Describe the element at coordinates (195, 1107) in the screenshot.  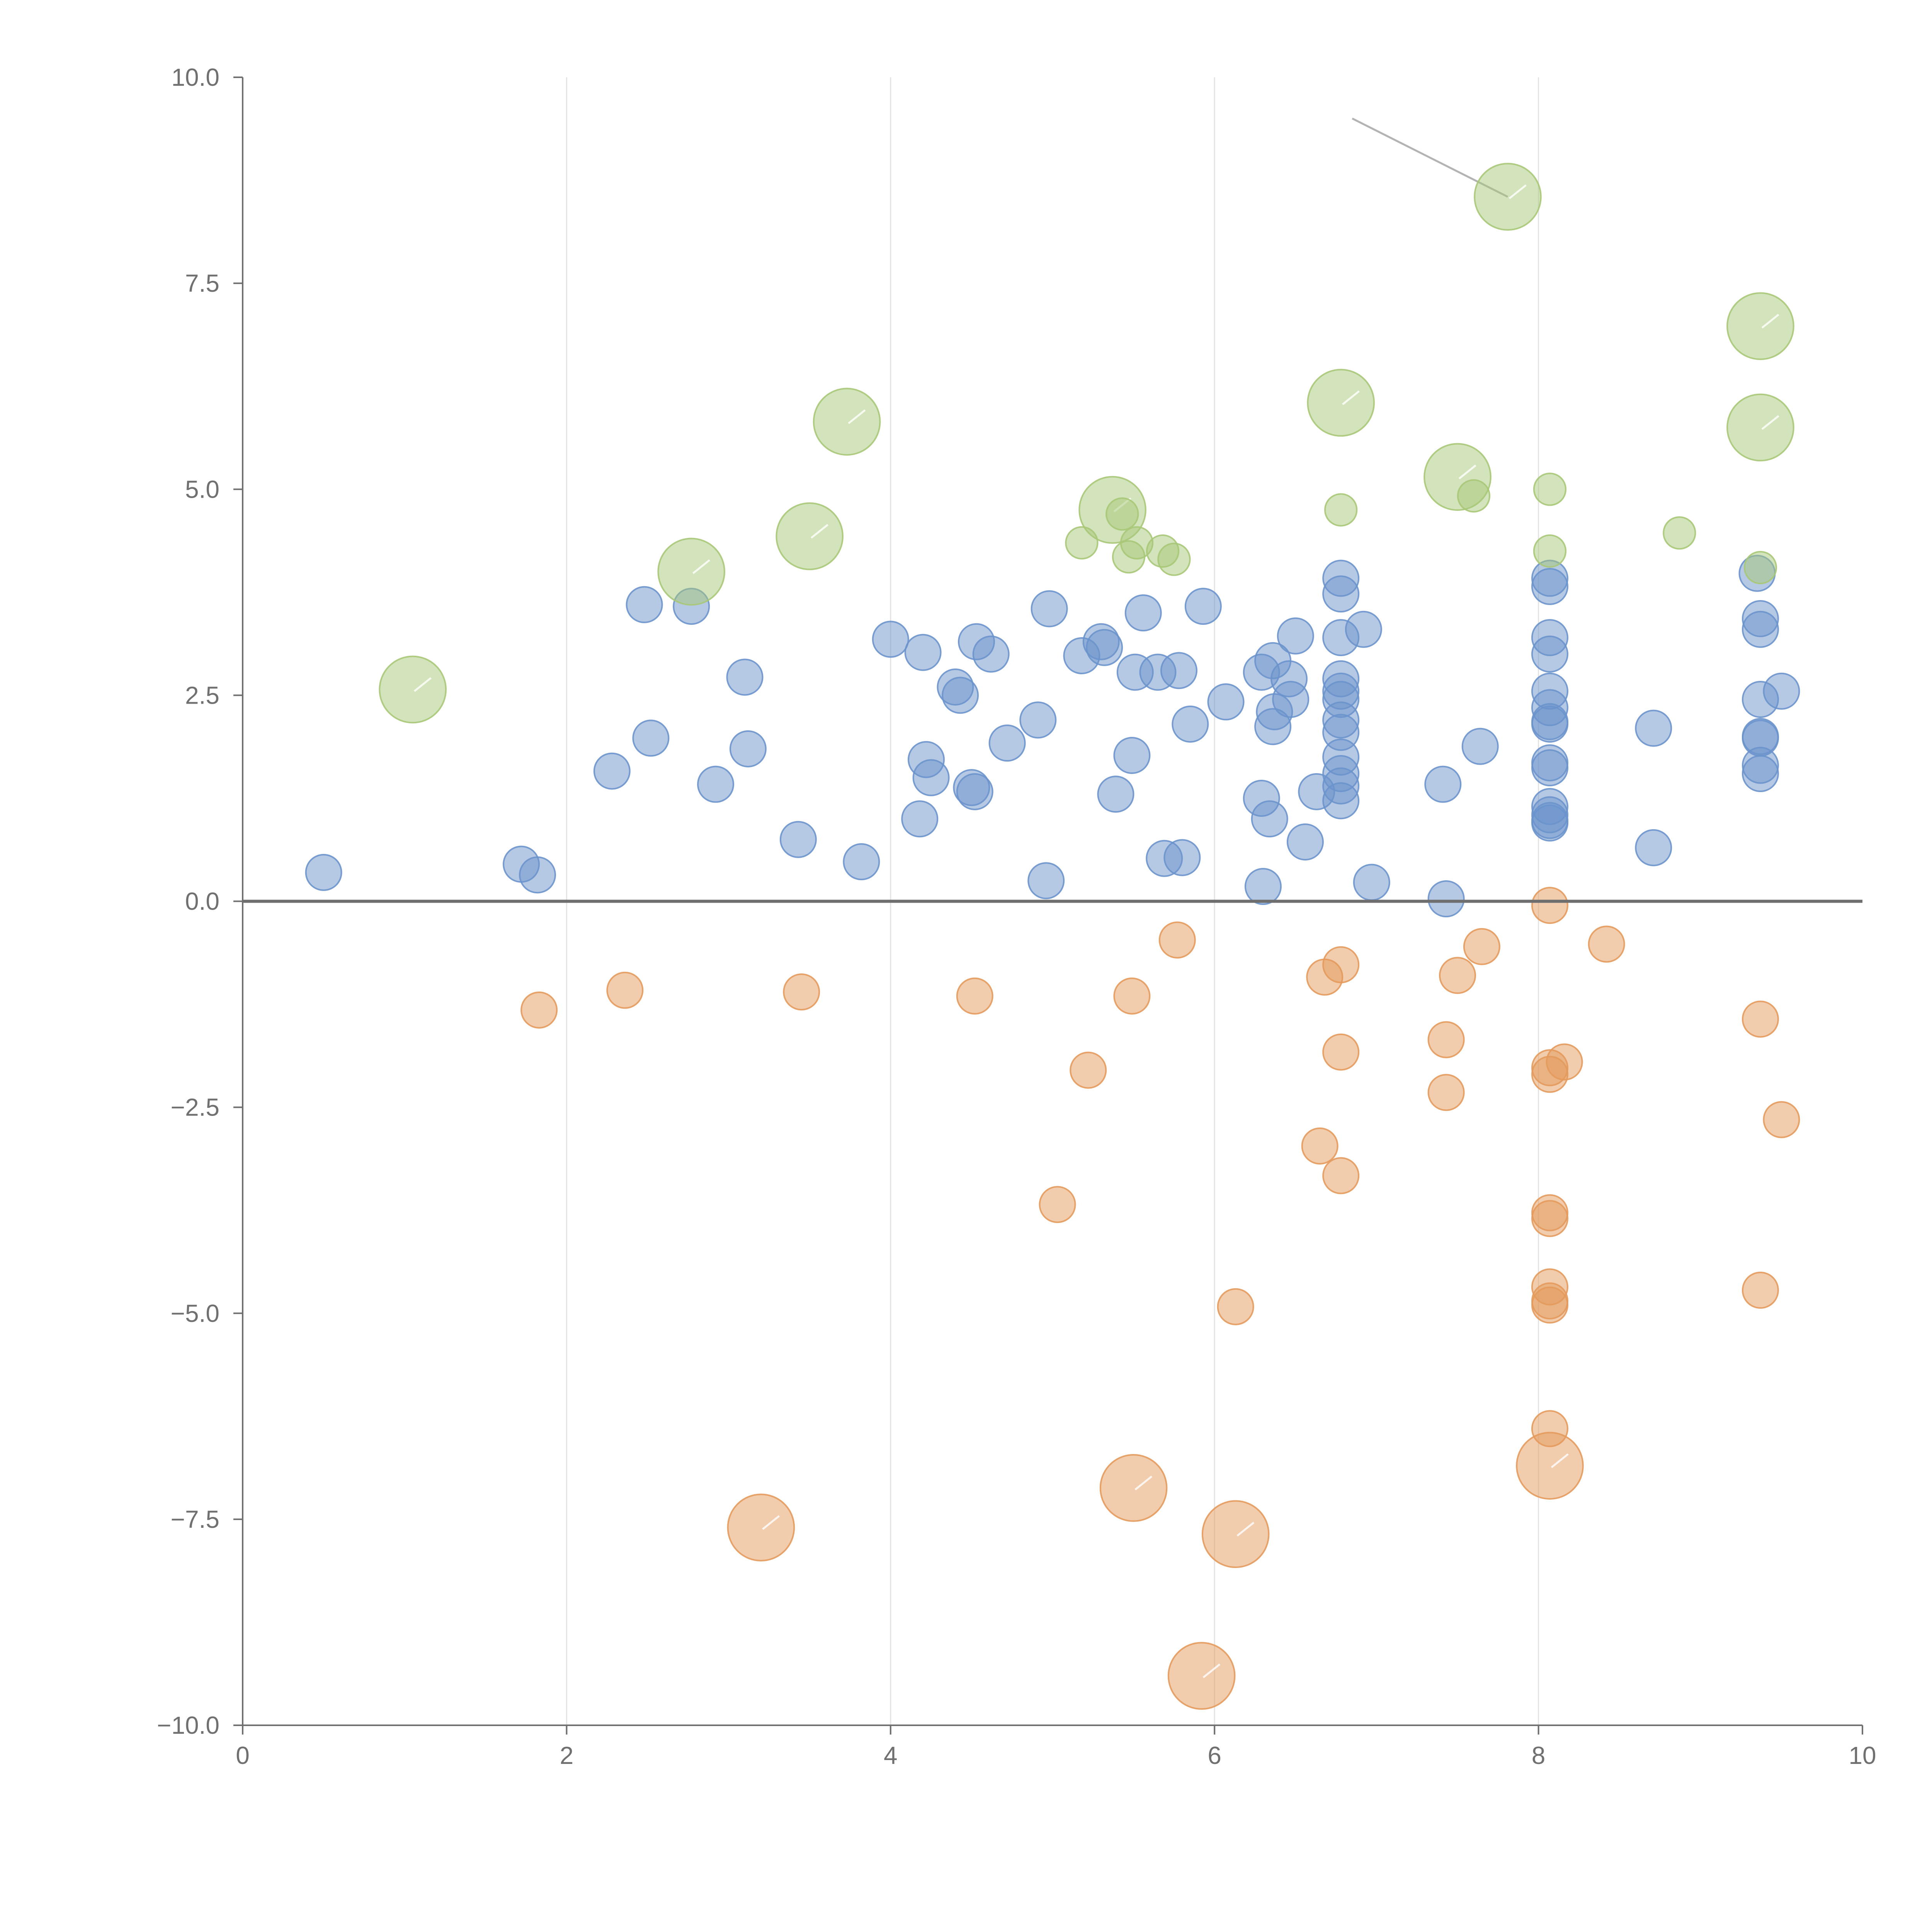
I see `y-tick-label: −2.5` at that location.